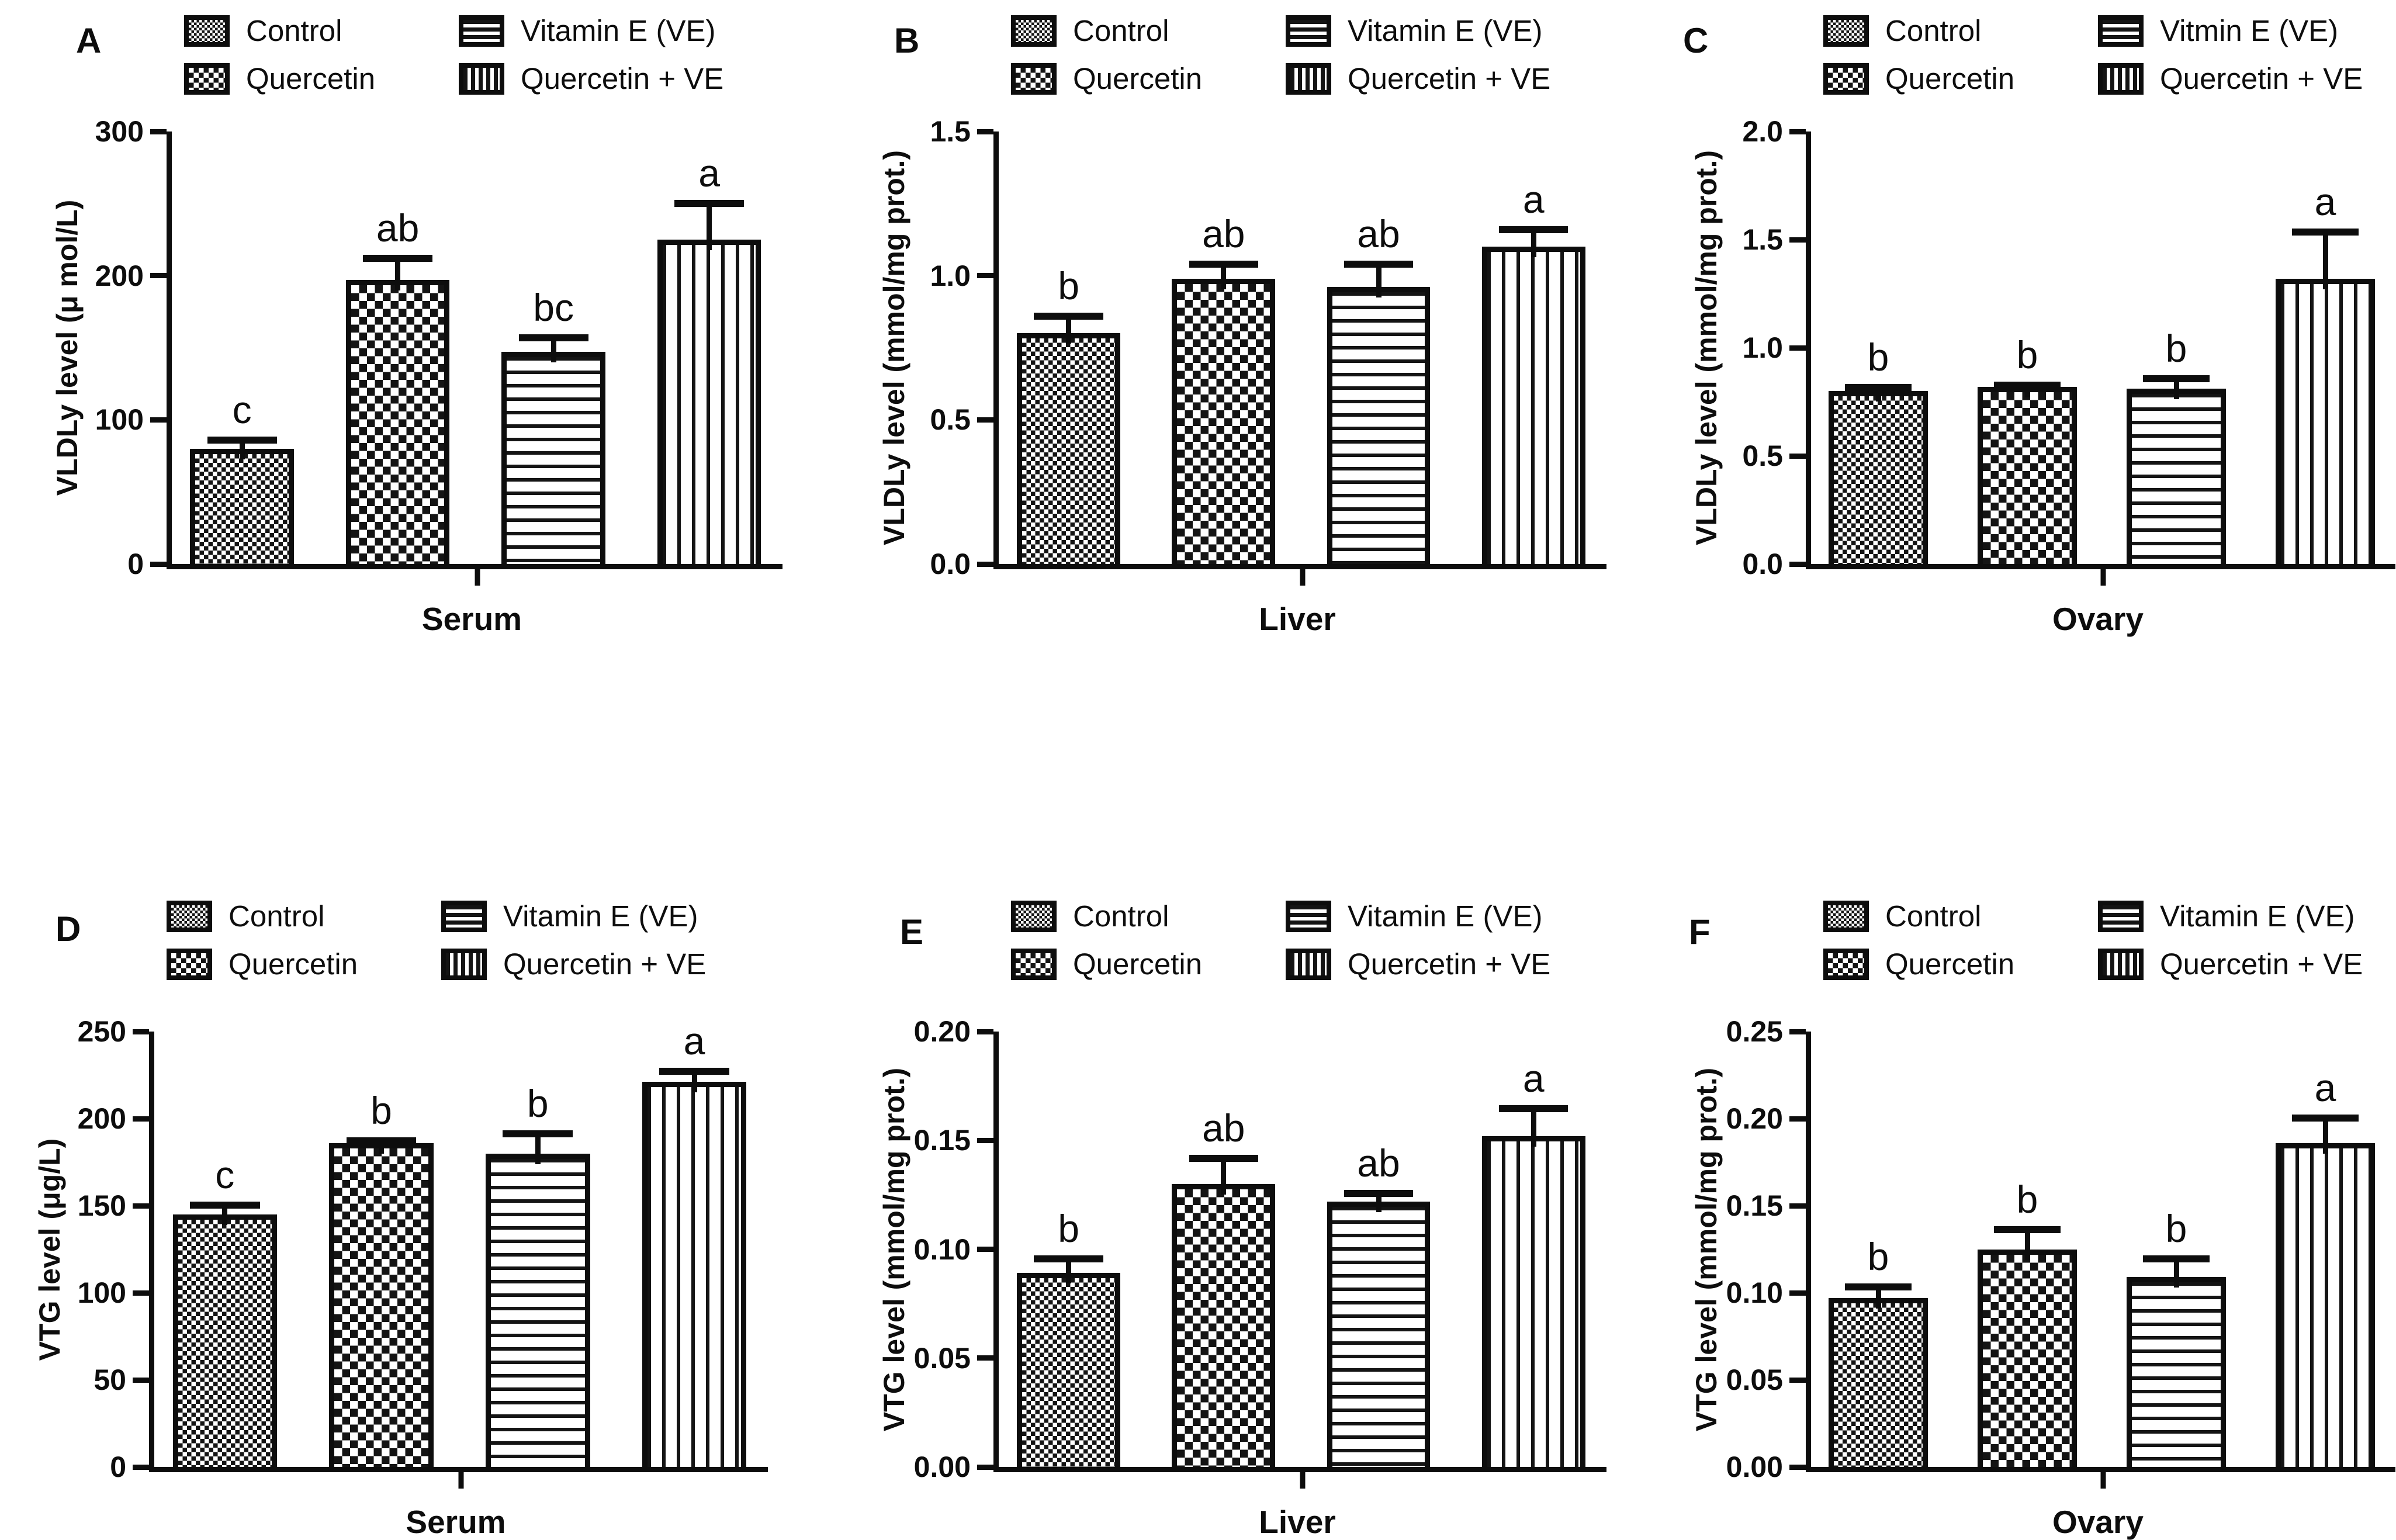 The image size is (2396, 1540). Describe the element at coordinates (1445, 31) in the screenshot. I see `legend-label: Vitamin E (VE)` at that location.